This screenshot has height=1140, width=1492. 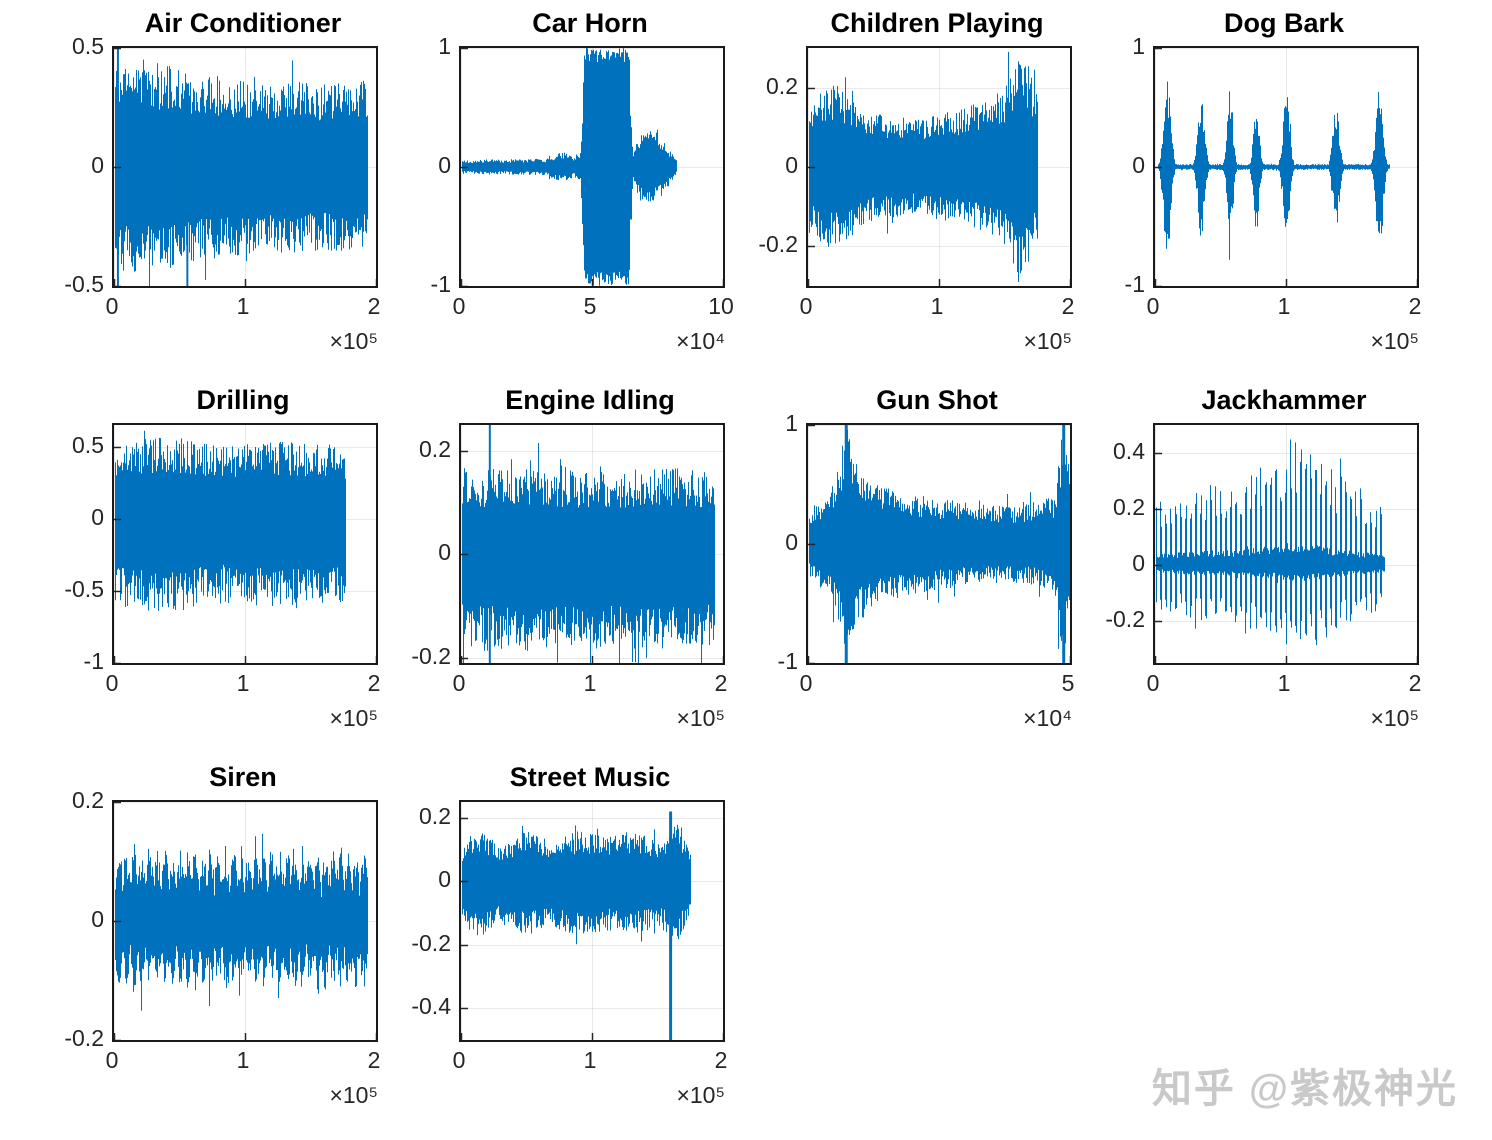 I want to click on y-tick-label: 0.5, so click(x=88, y=444).